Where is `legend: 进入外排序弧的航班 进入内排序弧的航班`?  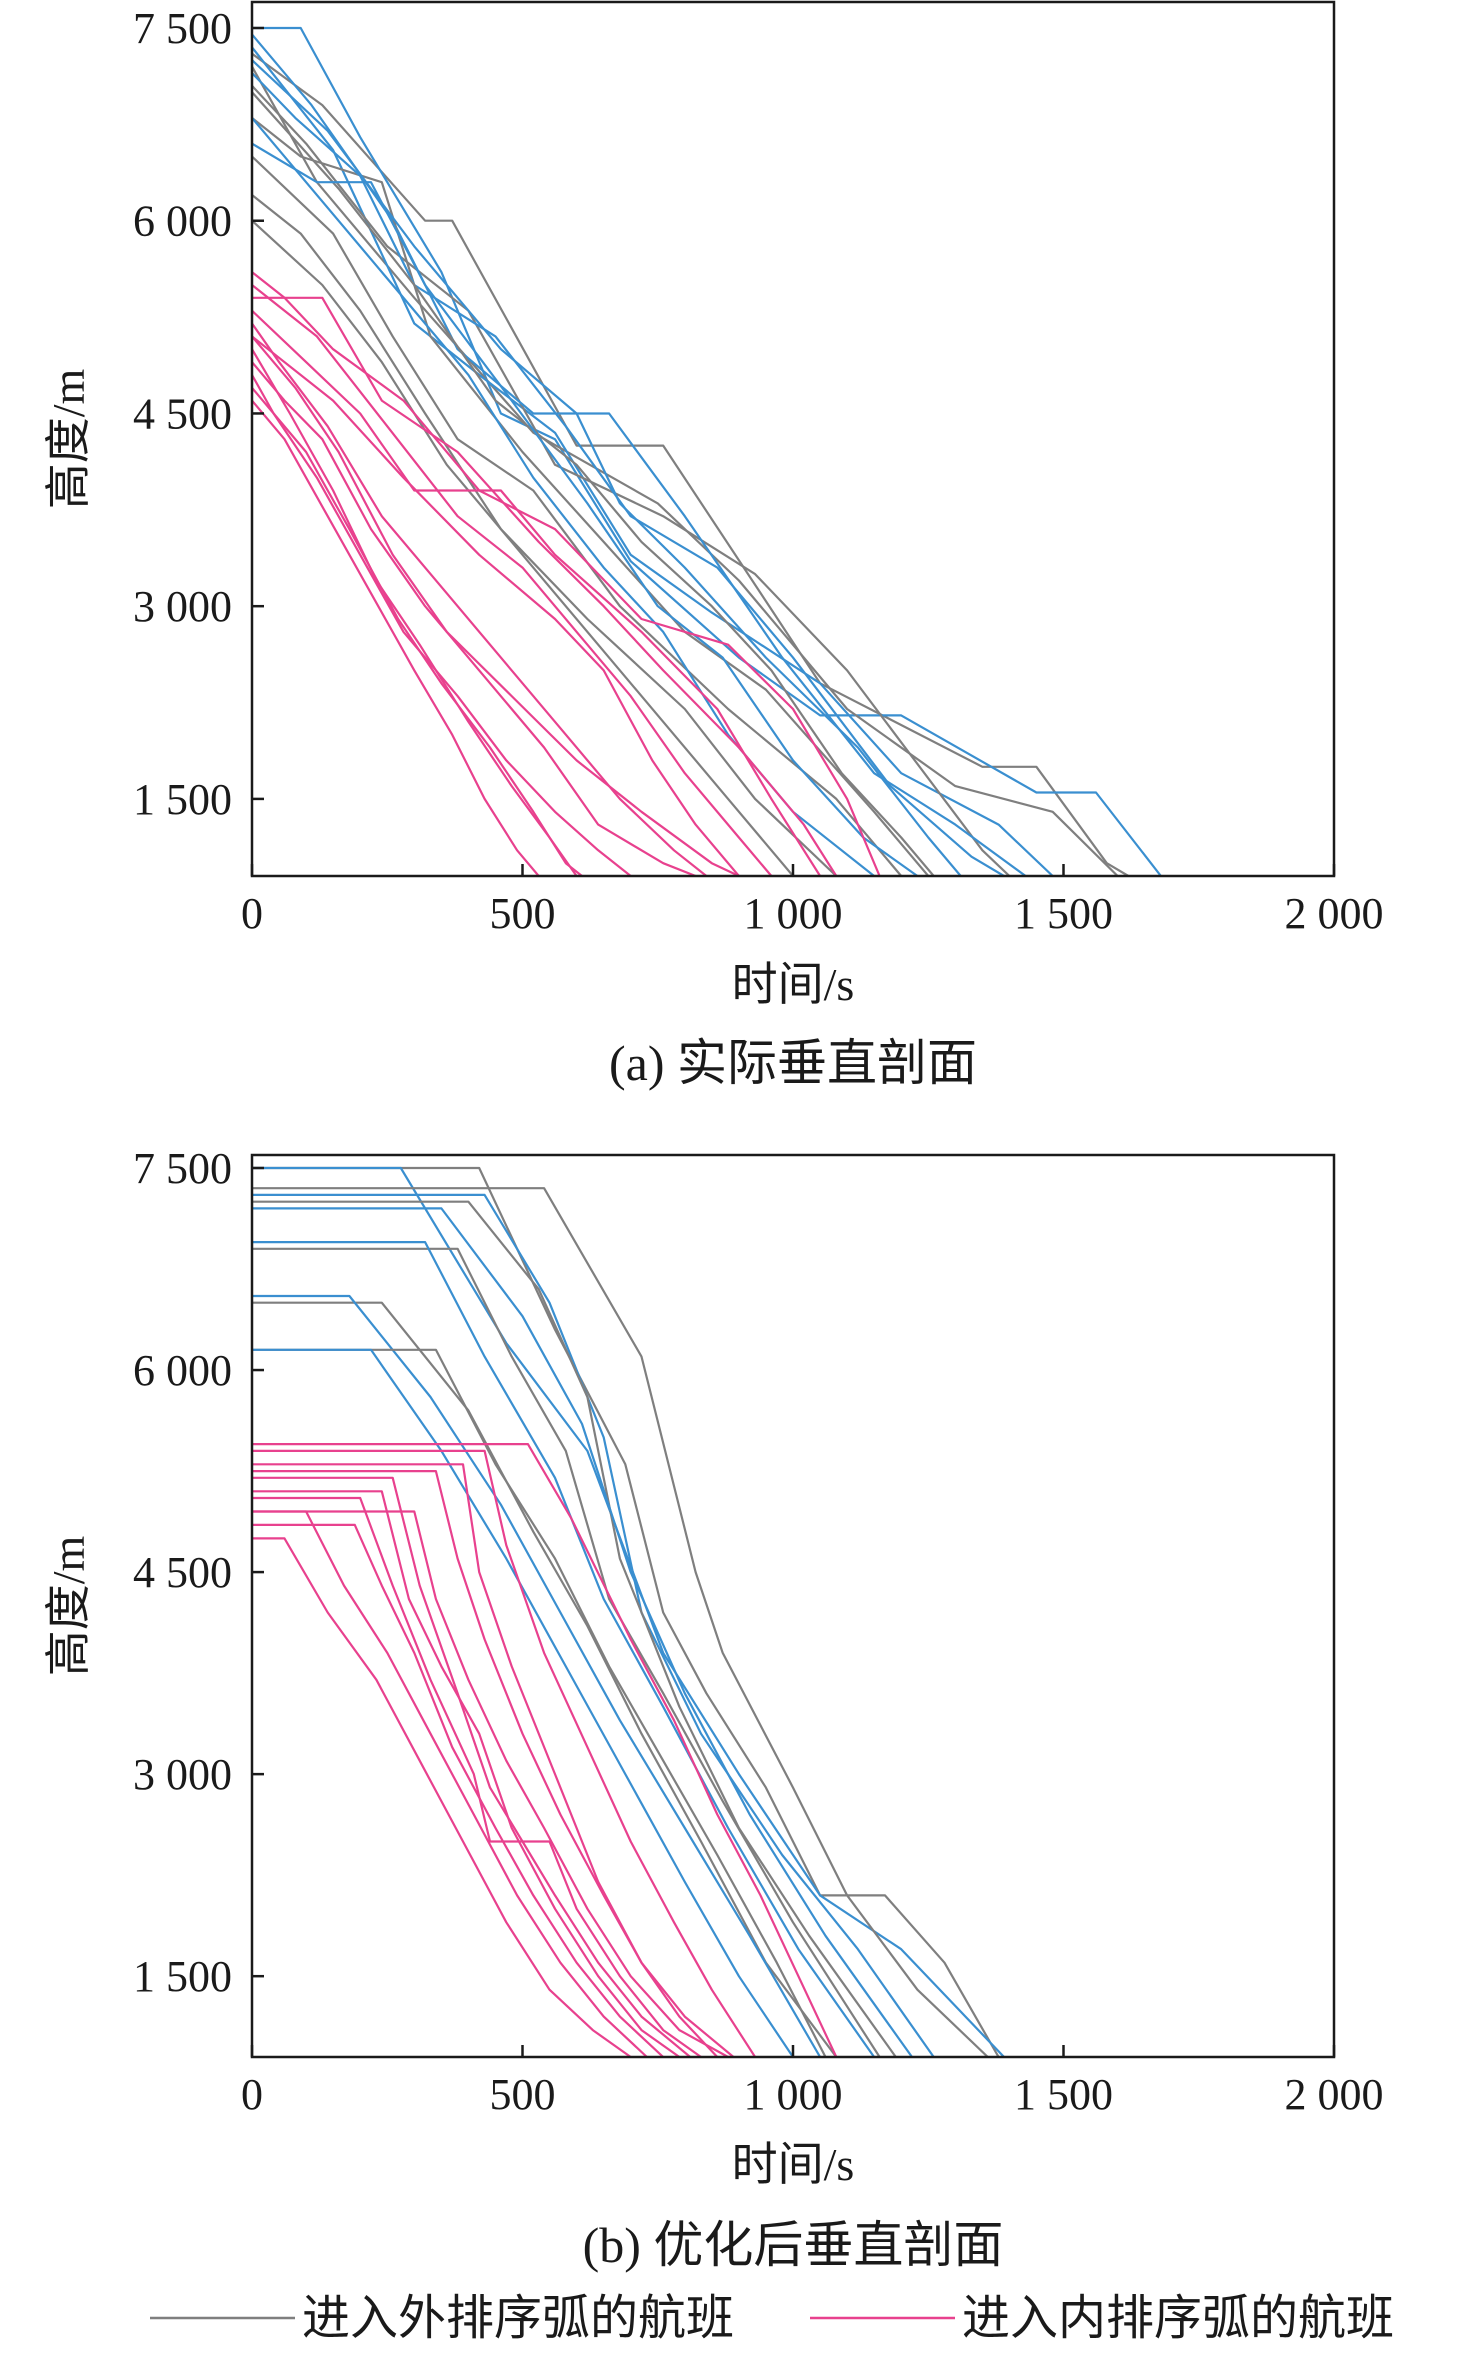
legend: 进入外排序弧的航班 进入内排序弧的航班 is located at coordinates (772, 2318).